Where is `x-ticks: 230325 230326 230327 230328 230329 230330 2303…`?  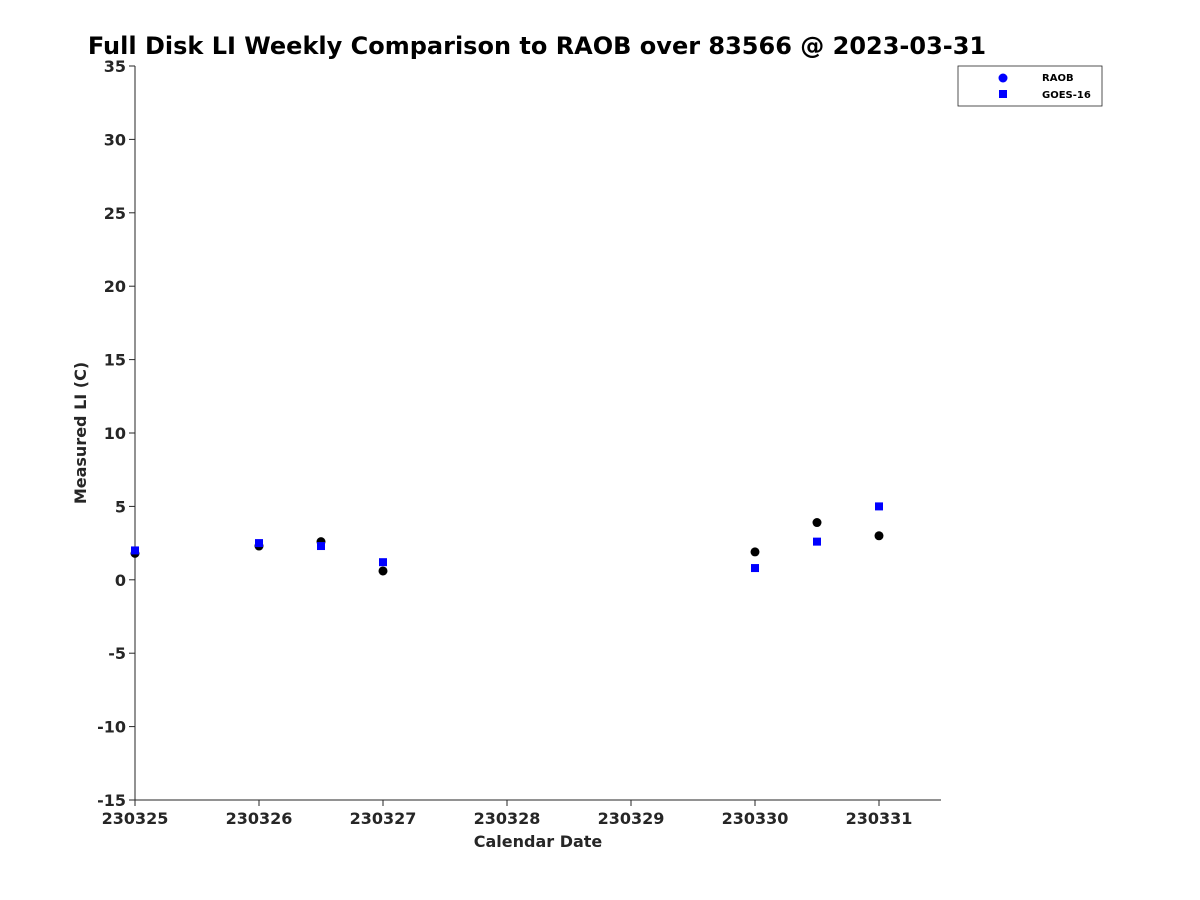
x-ticks: 230325 230326 230327 230328 230329 230330 2303… is located at coordinates (507, 814).